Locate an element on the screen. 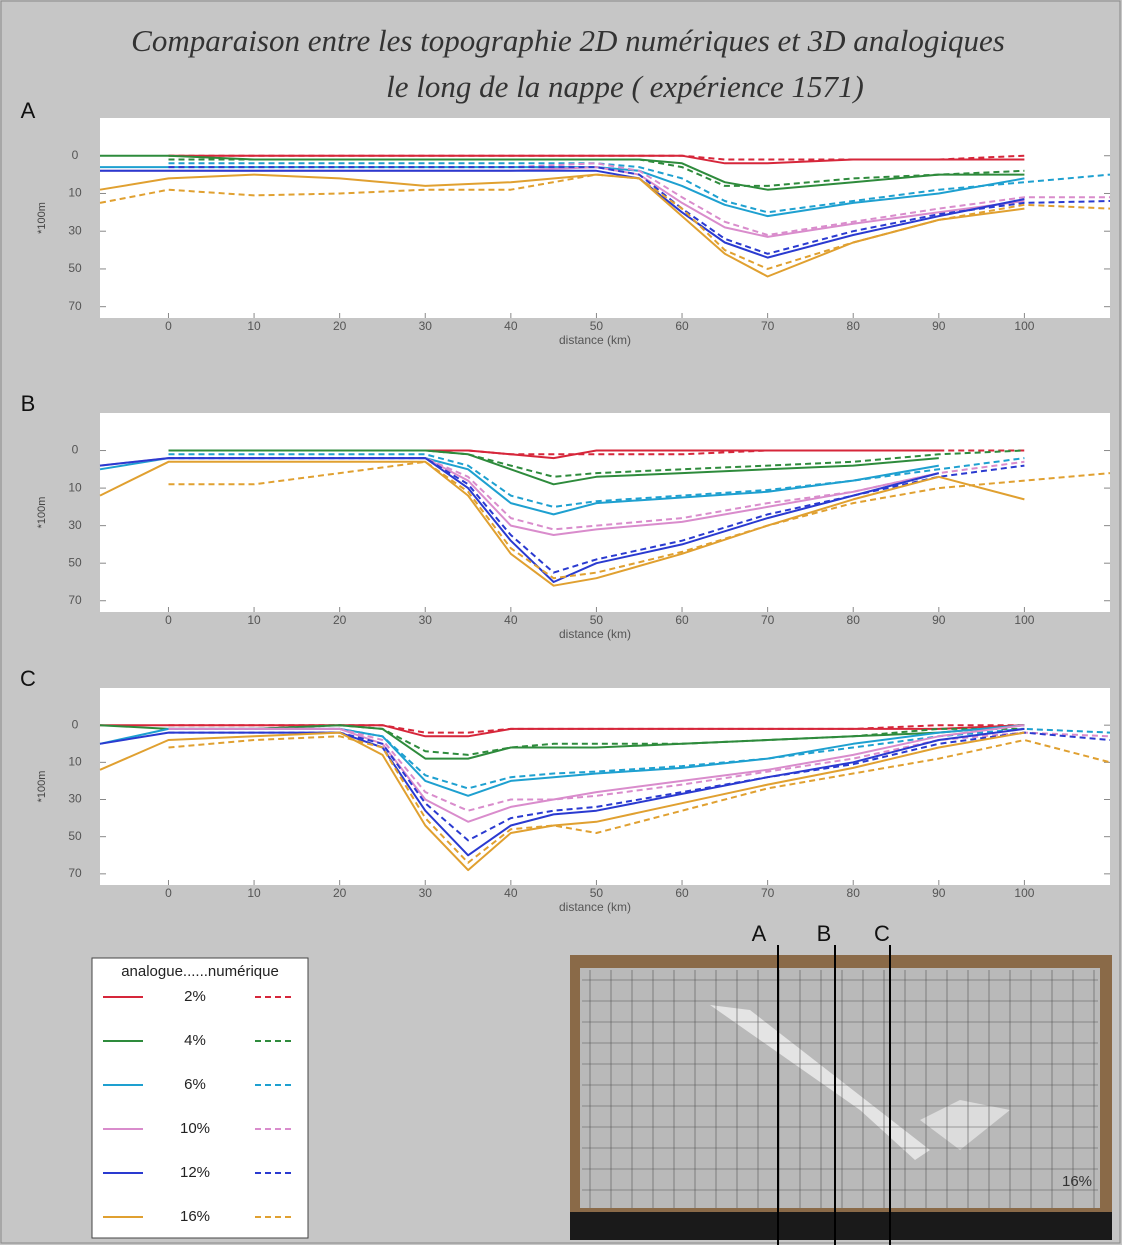 The image size is (1122, 1245). title-line: le long de la nappe ( expérience 1571) is located at coordinates (625, 86).